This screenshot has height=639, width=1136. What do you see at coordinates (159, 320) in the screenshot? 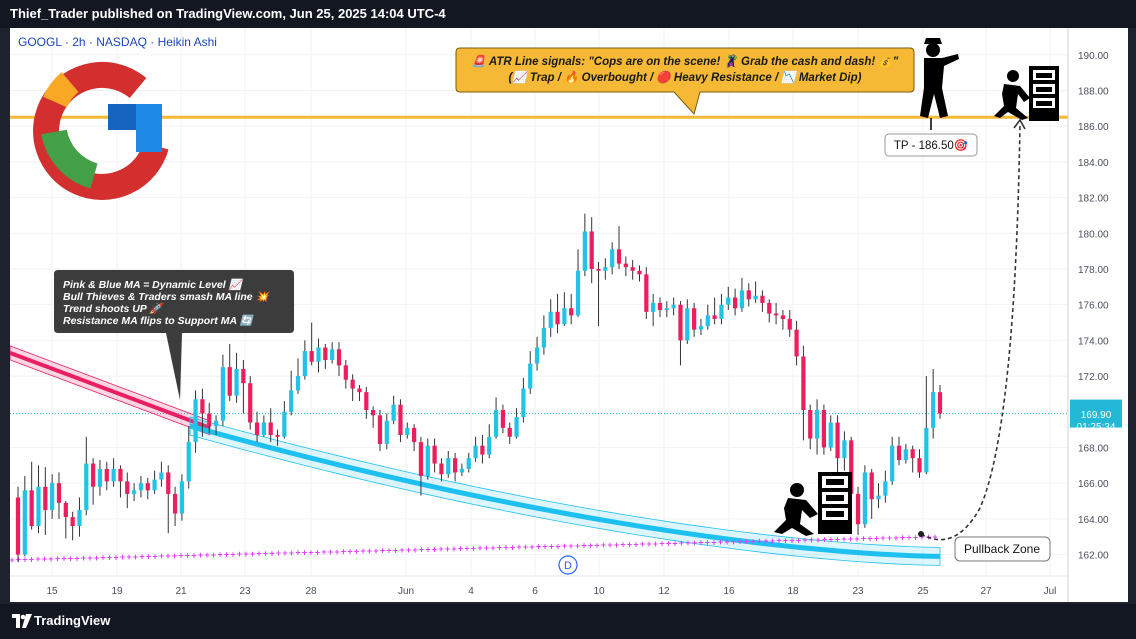
I see `ma-note-line: Resistance MA flips to Support MA 🔄` at bounding box center [159, 320].